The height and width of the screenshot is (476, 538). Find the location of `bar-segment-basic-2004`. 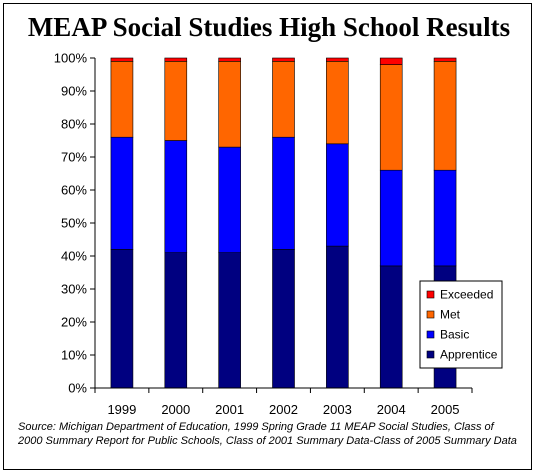

bar-segment-basic-2004 is located at coordinates (391, 218).